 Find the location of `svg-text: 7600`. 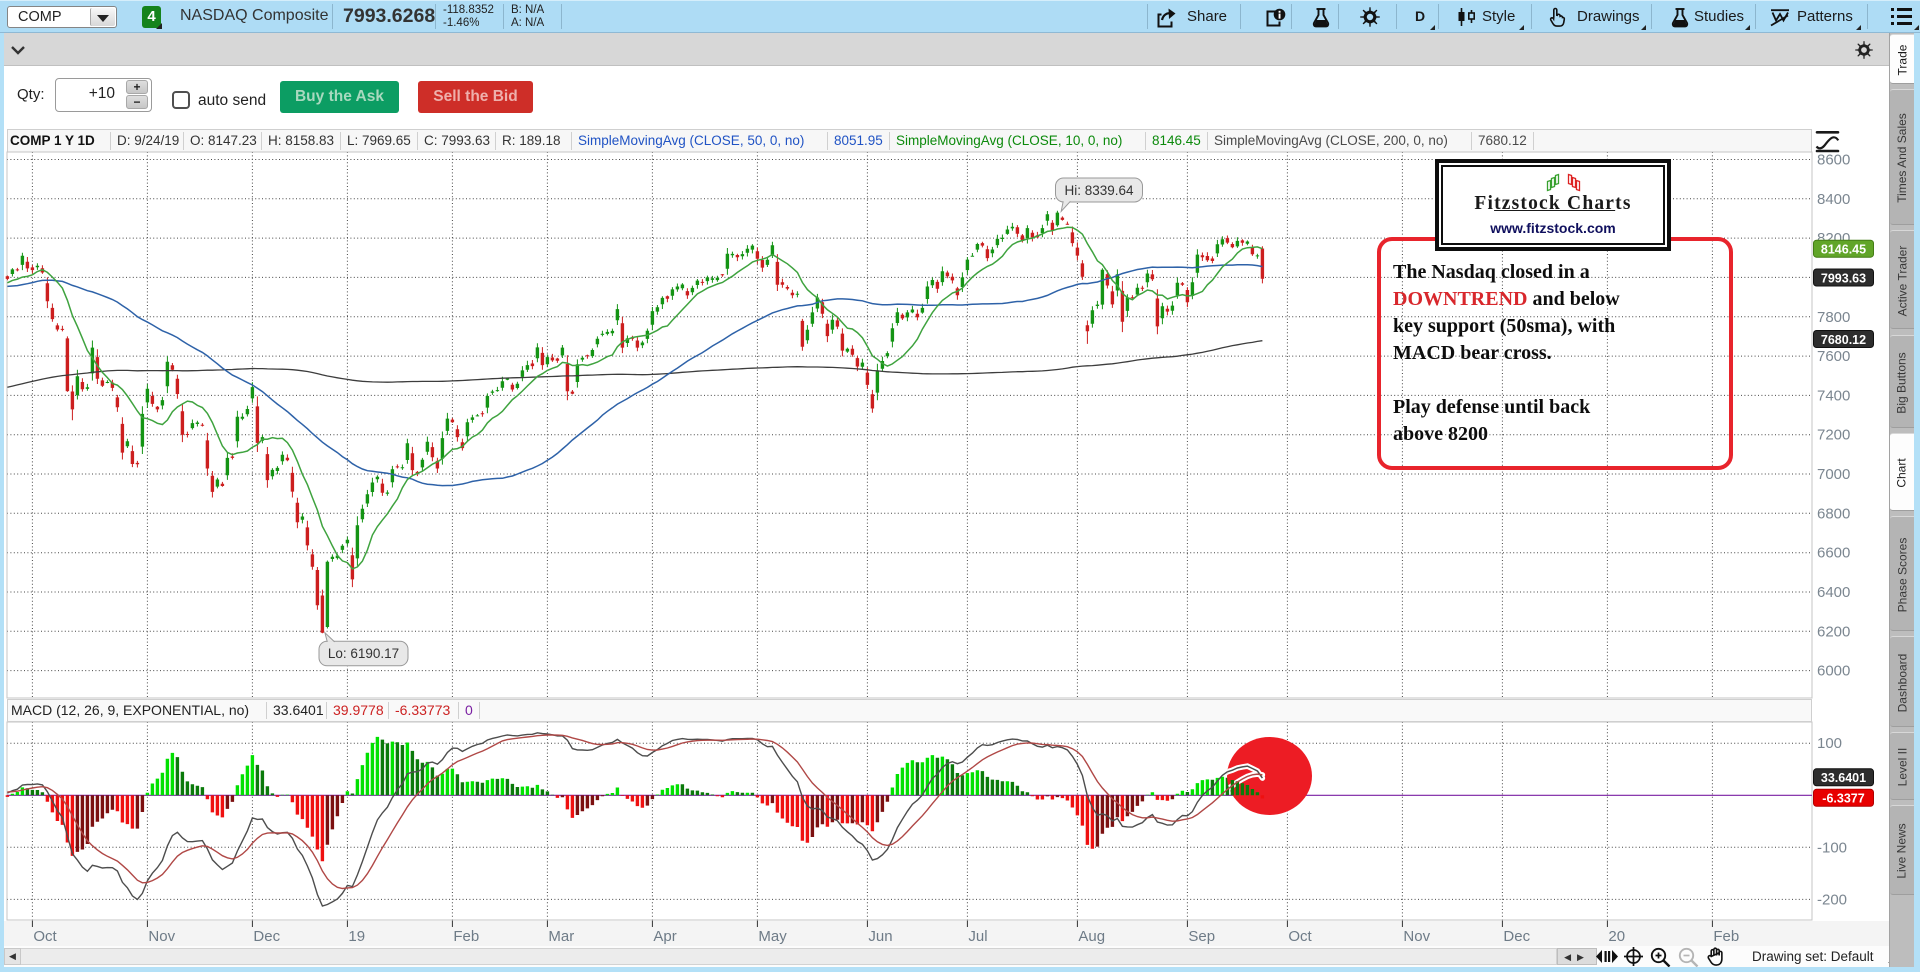

svg-text: 7600 is located at coordinates (1833, 356).